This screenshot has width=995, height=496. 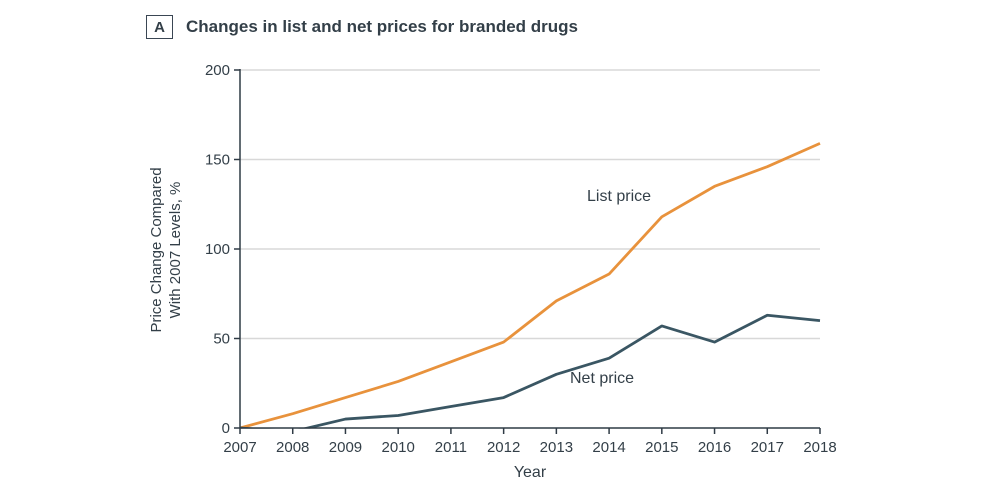 What do you see at coordinates (530, 371) in the screenshot?
I see `series-line-net-price` at bounding box center [530, 371].